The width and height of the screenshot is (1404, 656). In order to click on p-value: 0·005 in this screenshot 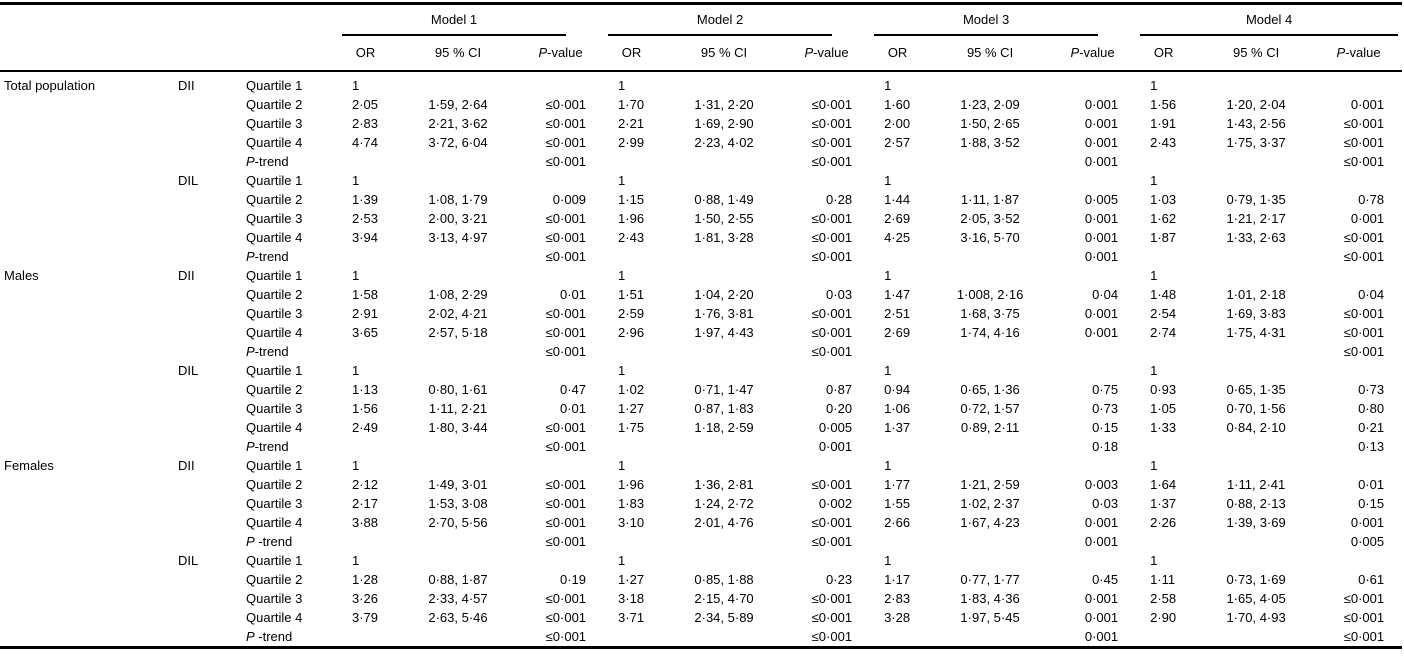, I will do `click(1367, 541)`.